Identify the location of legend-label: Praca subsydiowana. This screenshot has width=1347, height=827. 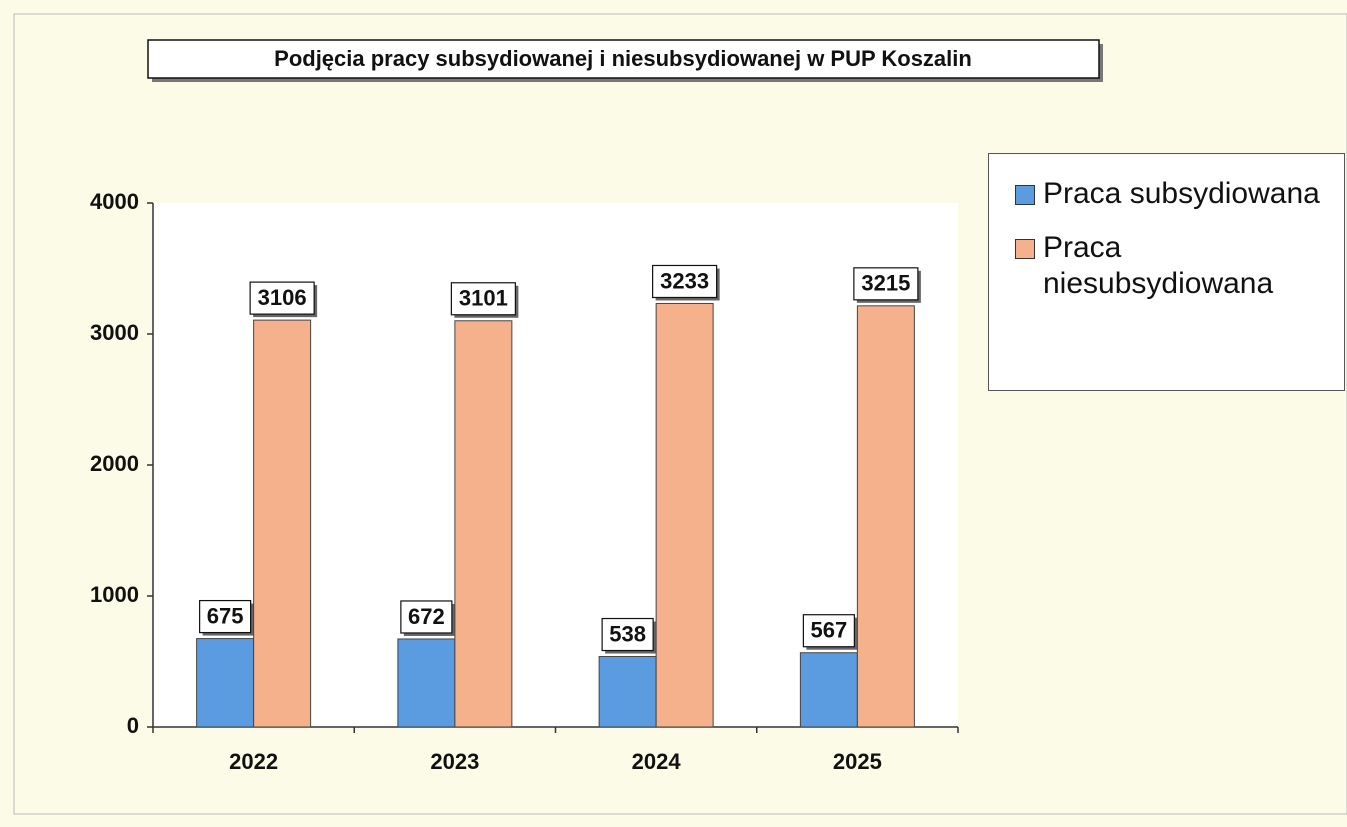
(1181, 193).